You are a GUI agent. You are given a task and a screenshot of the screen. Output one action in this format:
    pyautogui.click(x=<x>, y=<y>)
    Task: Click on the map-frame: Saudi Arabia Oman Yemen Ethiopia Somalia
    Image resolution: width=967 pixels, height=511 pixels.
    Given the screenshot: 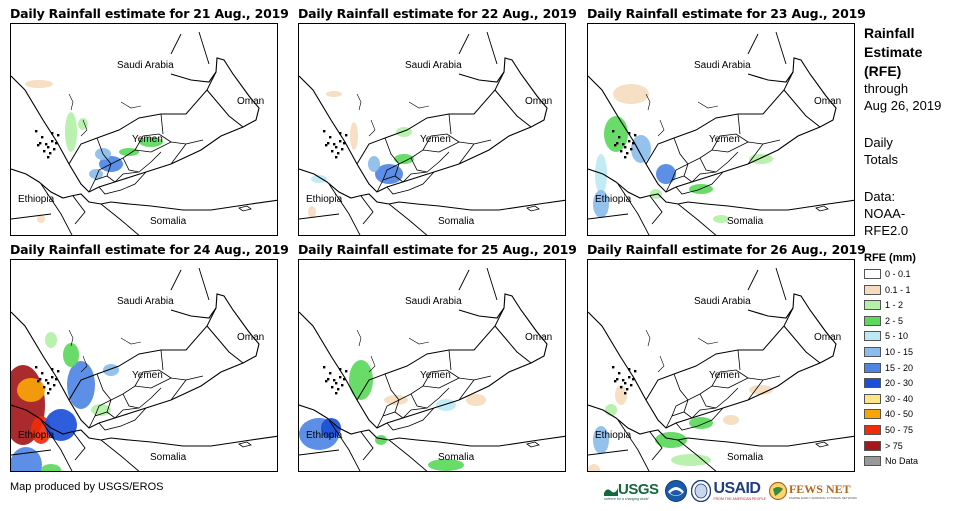 What is the action you would take?
    pyautogui.click(x=721, y=365)
    